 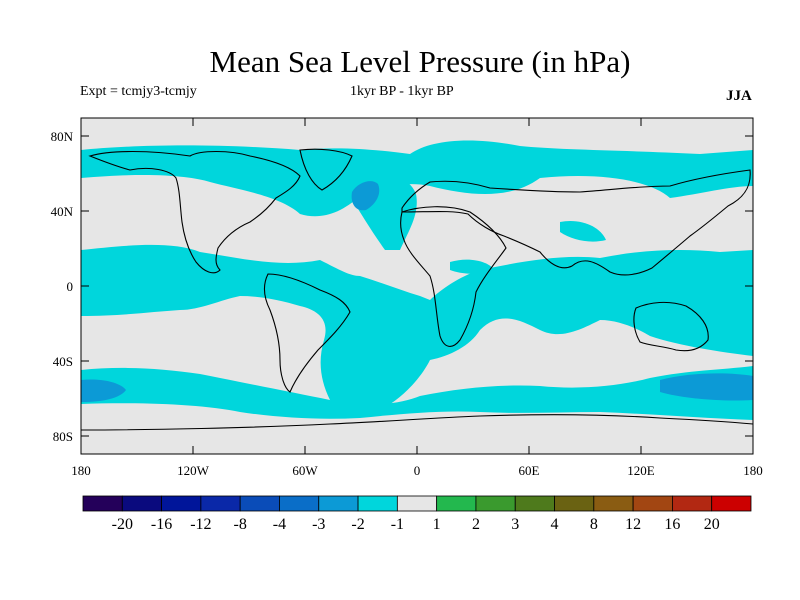 What do you see at coordinates (417, 514) in the screenshot?
I see `colorbar: -20 -16 -12 -8 -4 -3 -2 -1 1 2 3 4 8 12 16 20` at bounding box center [417, 514].